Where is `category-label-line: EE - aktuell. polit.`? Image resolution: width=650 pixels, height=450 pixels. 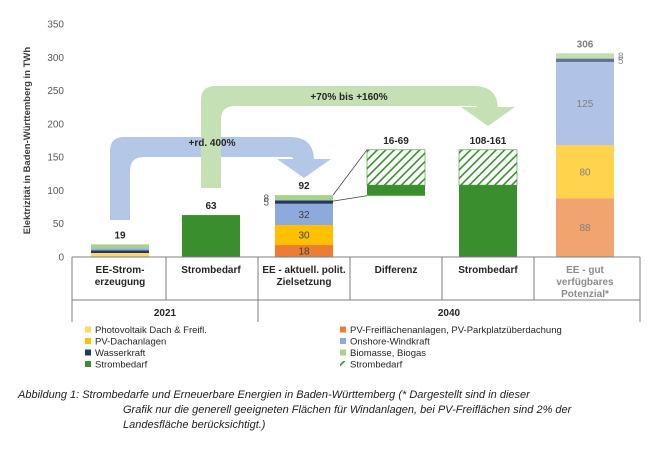 category-label-line: EE - aktuell. polit. is located at coordinates (304, 270).